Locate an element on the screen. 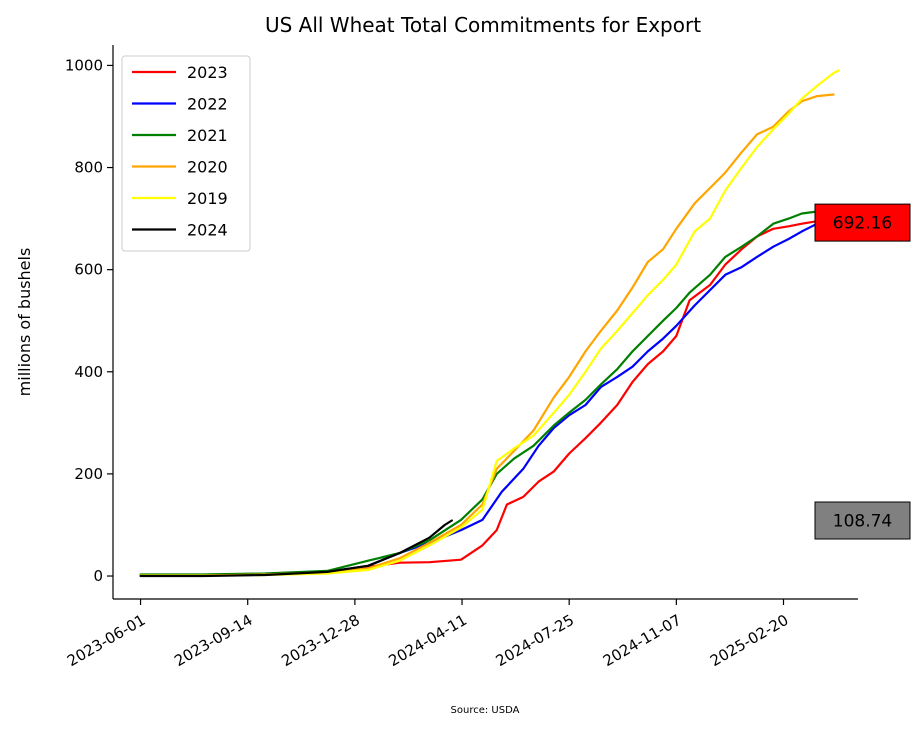  legend-box is located at coordinates (186, 153).